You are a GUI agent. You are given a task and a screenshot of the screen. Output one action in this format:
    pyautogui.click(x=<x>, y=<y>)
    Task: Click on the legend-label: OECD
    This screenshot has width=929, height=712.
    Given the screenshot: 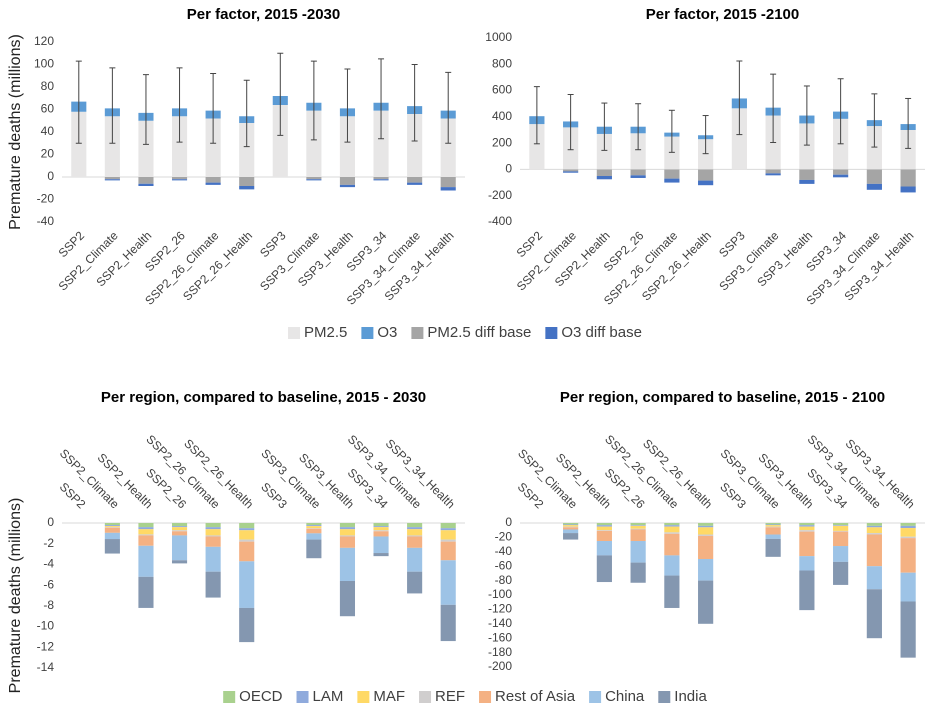 What is the action you would take?
    pyautogui.click(x=261, y=696)
    